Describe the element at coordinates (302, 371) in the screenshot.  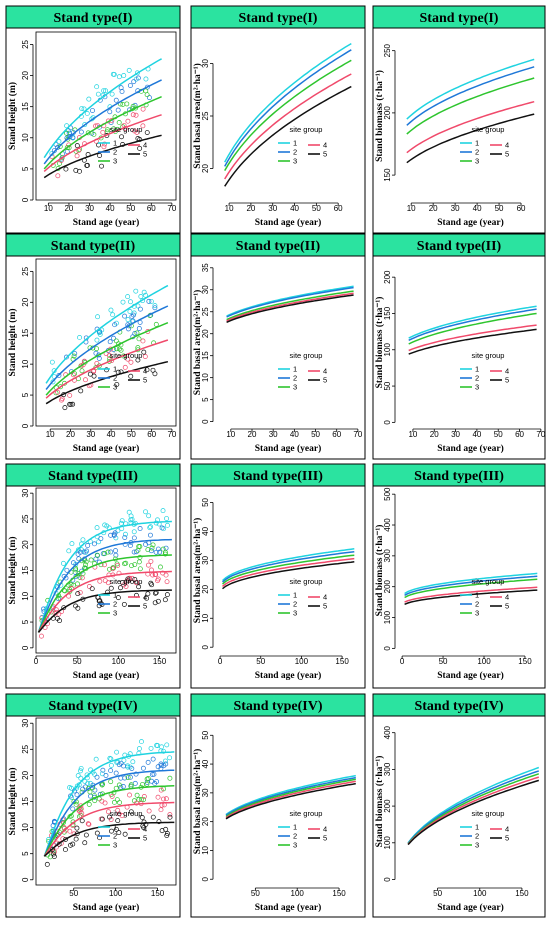
I see `legend: site group 123 45` at that location.